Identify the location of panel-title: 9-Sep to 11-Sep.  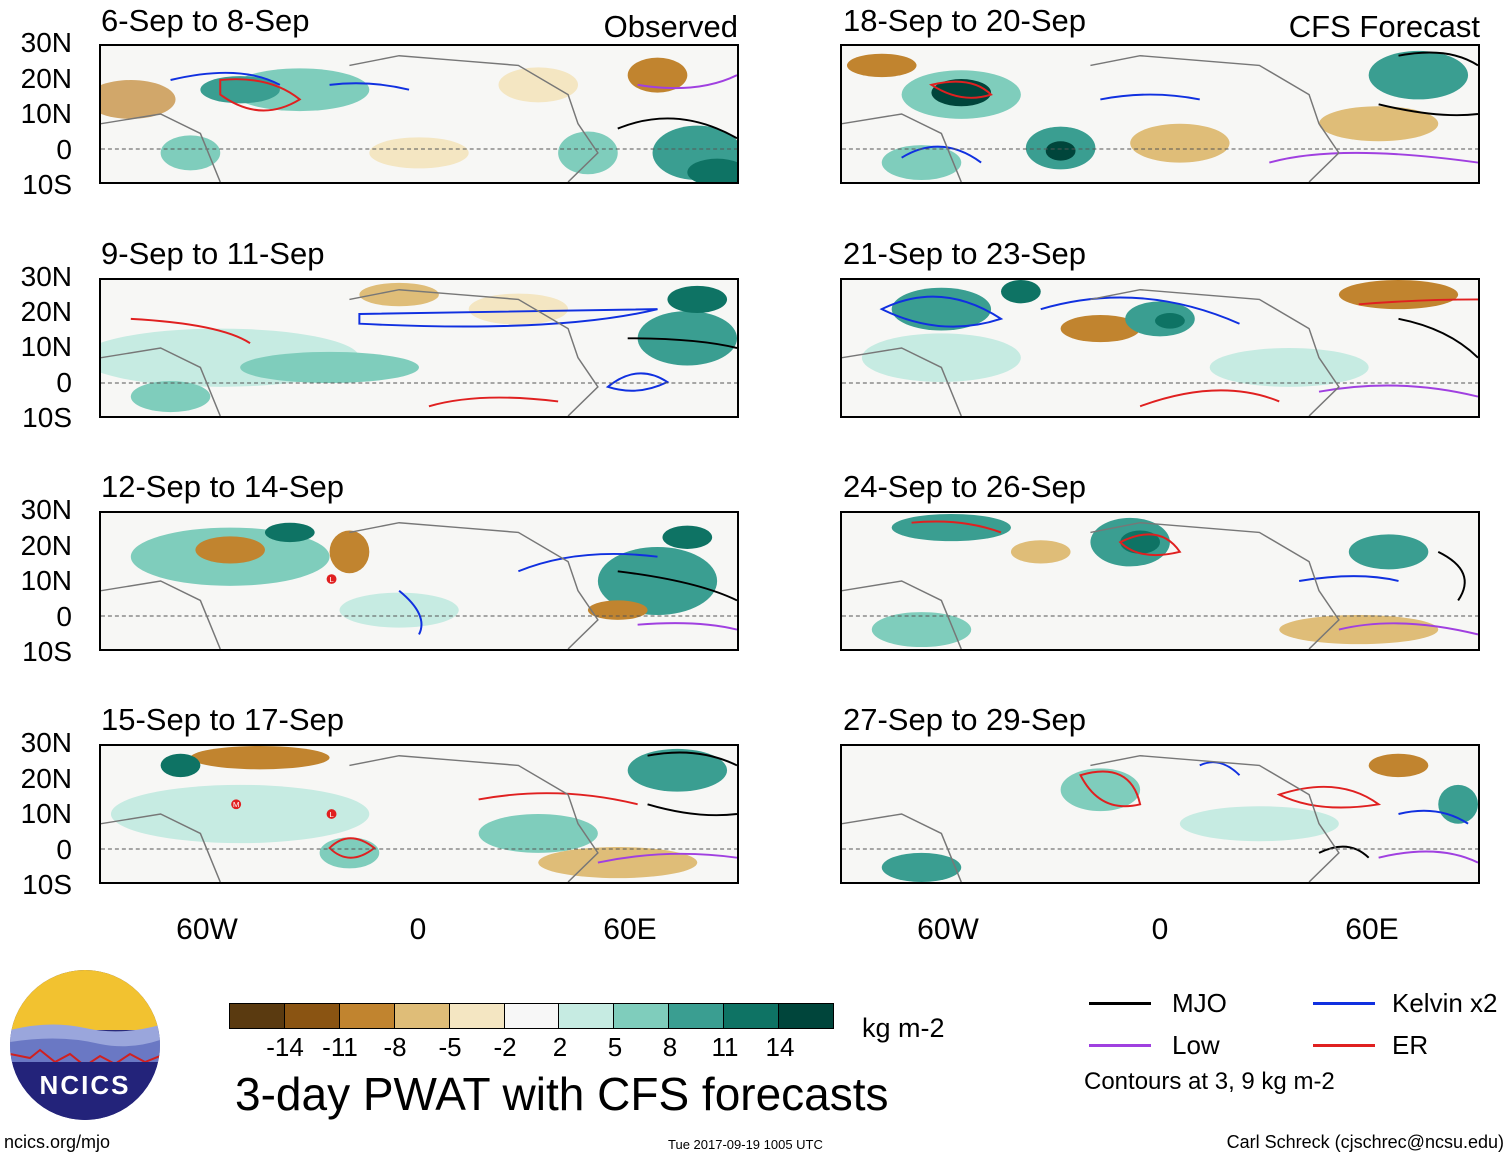
(213, 253).